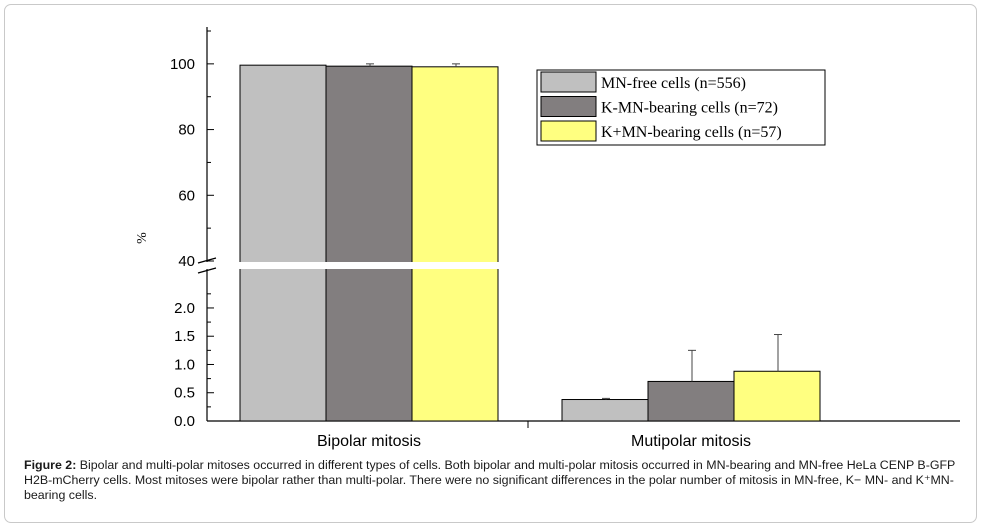  I want to click on x-category-label: Mutipolar mitosis, so click(691, 441).